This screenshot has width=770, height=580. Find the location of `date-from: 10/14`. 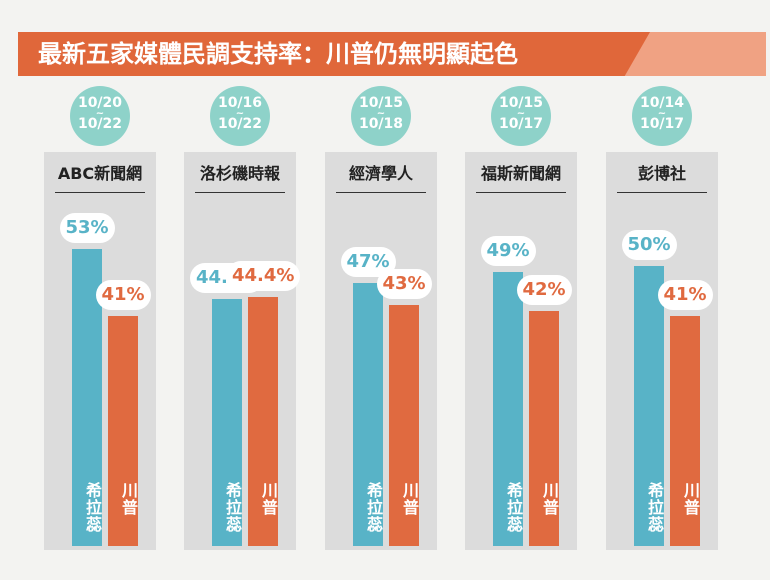

date-from: 10/14 is located at coordinates (662, 103).